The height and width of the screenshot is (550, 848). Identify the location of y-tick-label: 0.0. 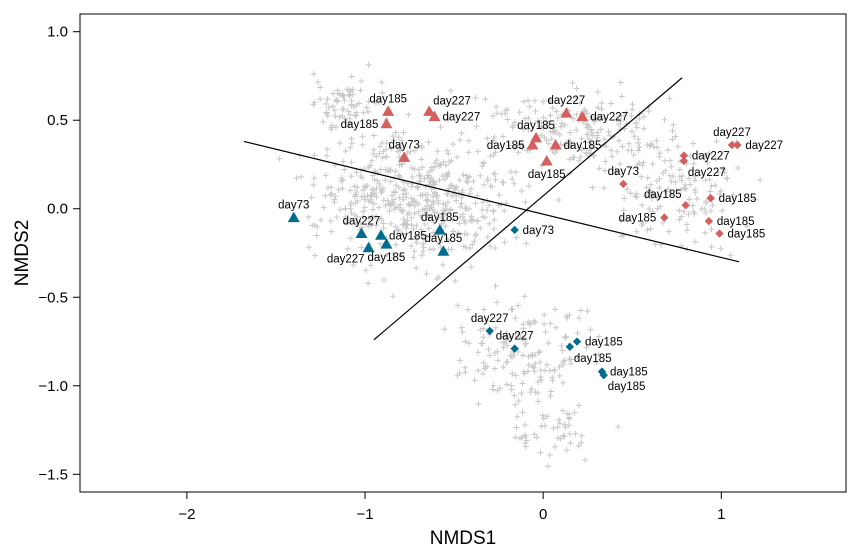
(57, 209).